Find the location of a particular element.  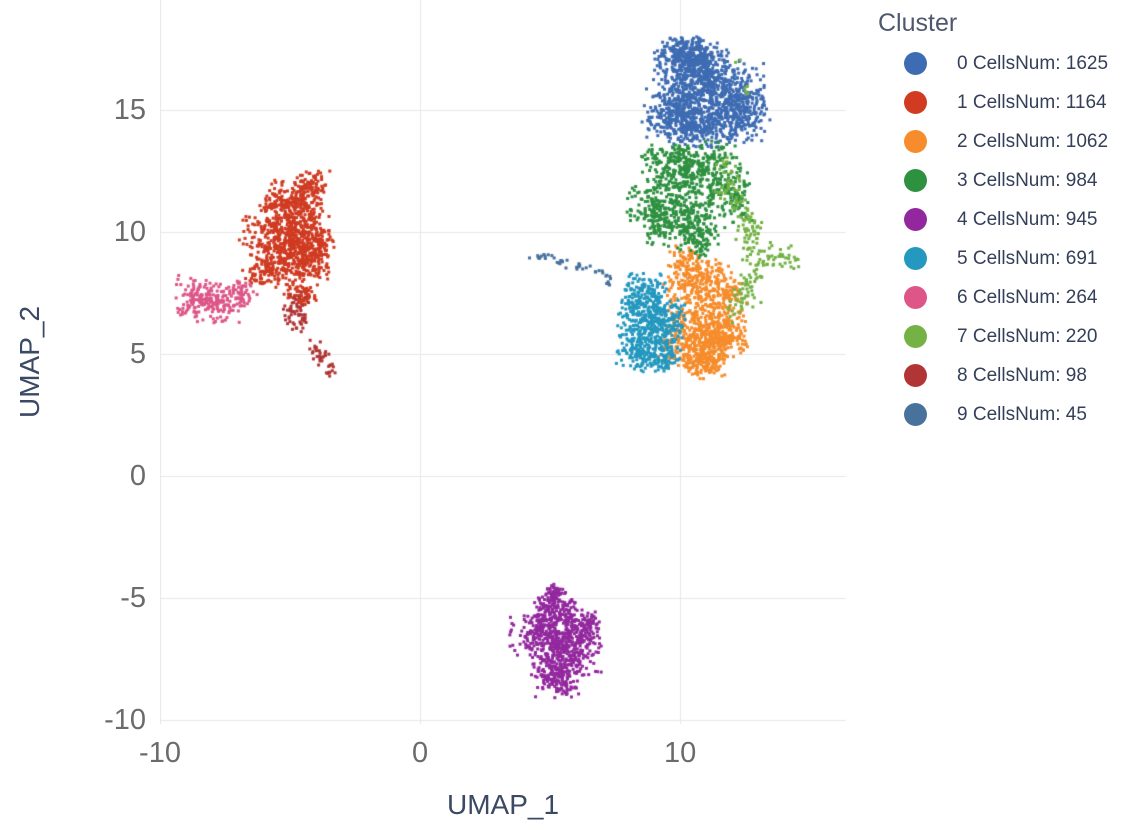

legend-item-label: 9 CellsNum: 45 is located at coordinates (1022, 414).